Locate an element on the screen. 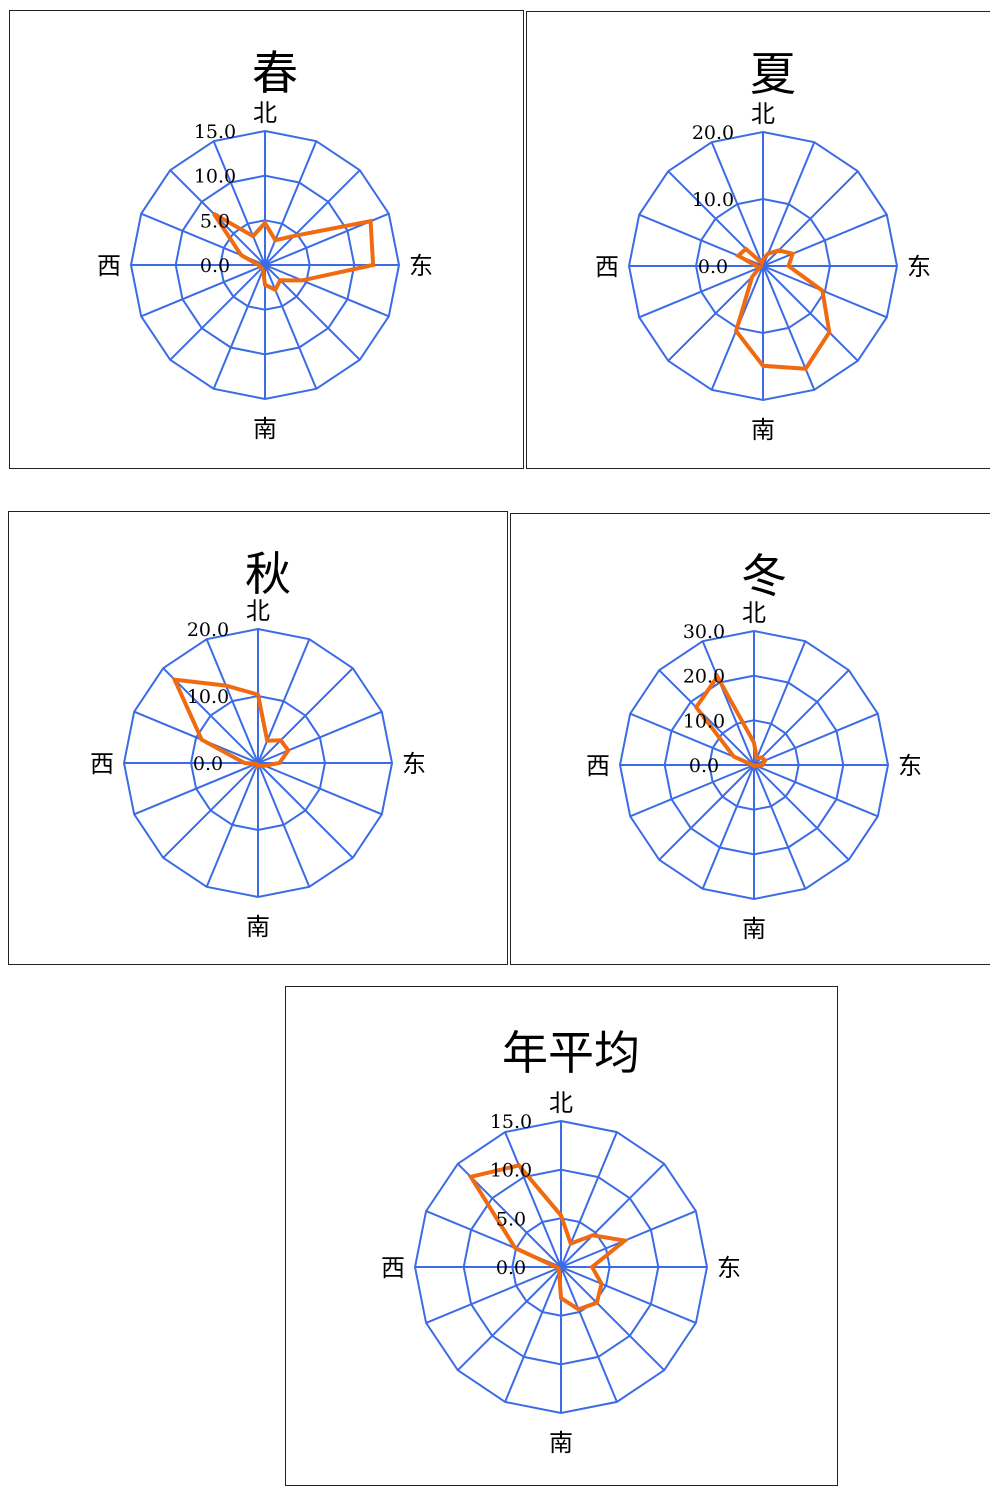 The width and height of the screenshot is (990, 1487). wind-rose-svg: 0.0 10.0 20.0 北南 东 西 夏 is located at coordinates (763, 245).